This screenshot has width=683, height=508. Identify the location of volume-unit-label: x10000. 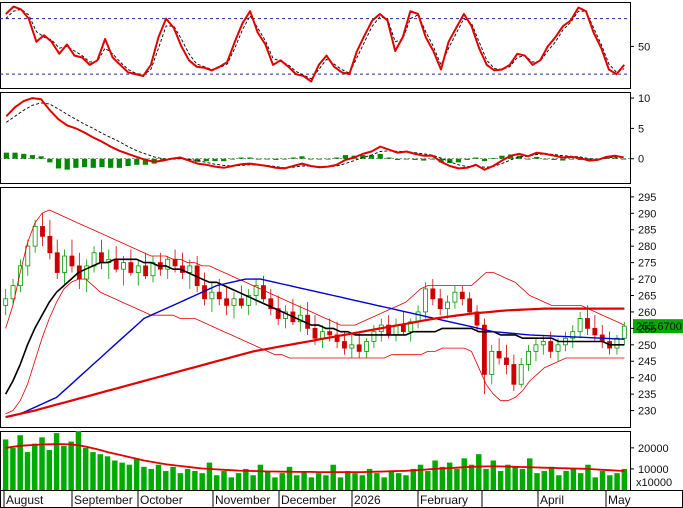
(654, 483).